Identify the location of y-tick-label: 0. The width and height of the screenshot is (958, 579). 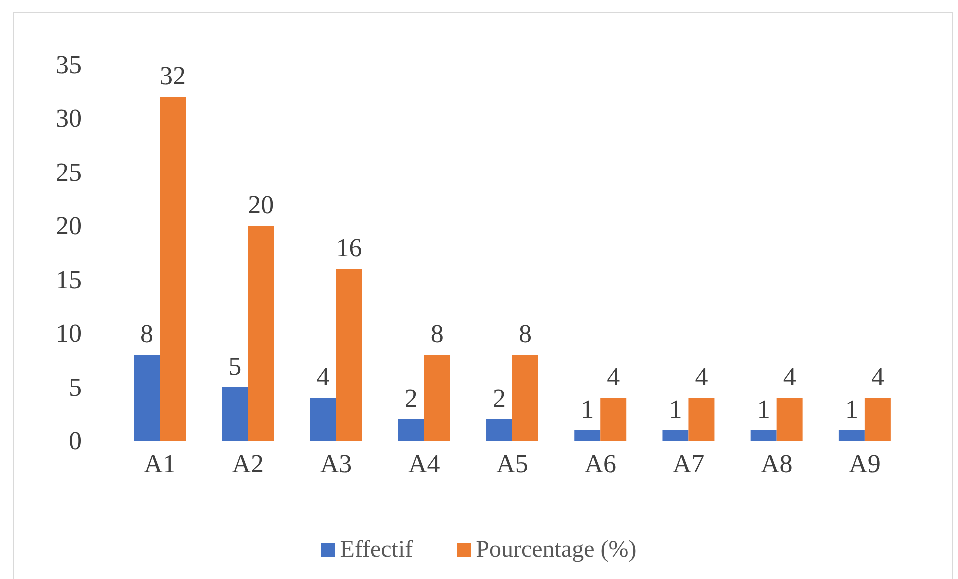
(75, 441).